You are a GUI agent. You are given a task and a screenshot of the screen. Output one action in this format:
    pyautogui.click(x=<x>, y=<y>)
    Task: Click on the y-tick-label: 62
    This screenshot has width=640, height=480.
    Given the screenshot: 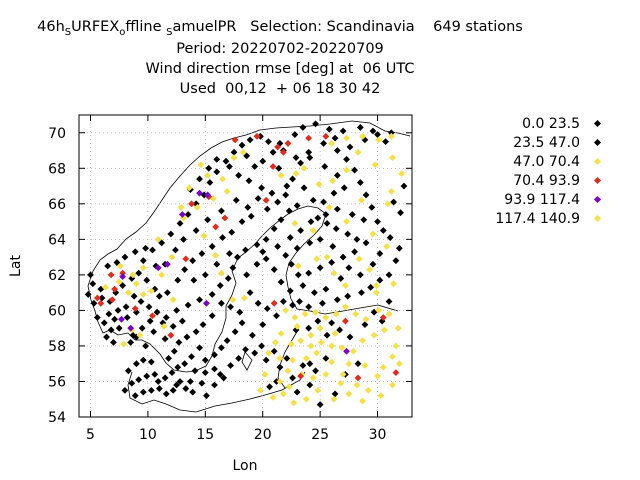 What is the action you would take?
    pyautogui.click(x=57, y=276)
    